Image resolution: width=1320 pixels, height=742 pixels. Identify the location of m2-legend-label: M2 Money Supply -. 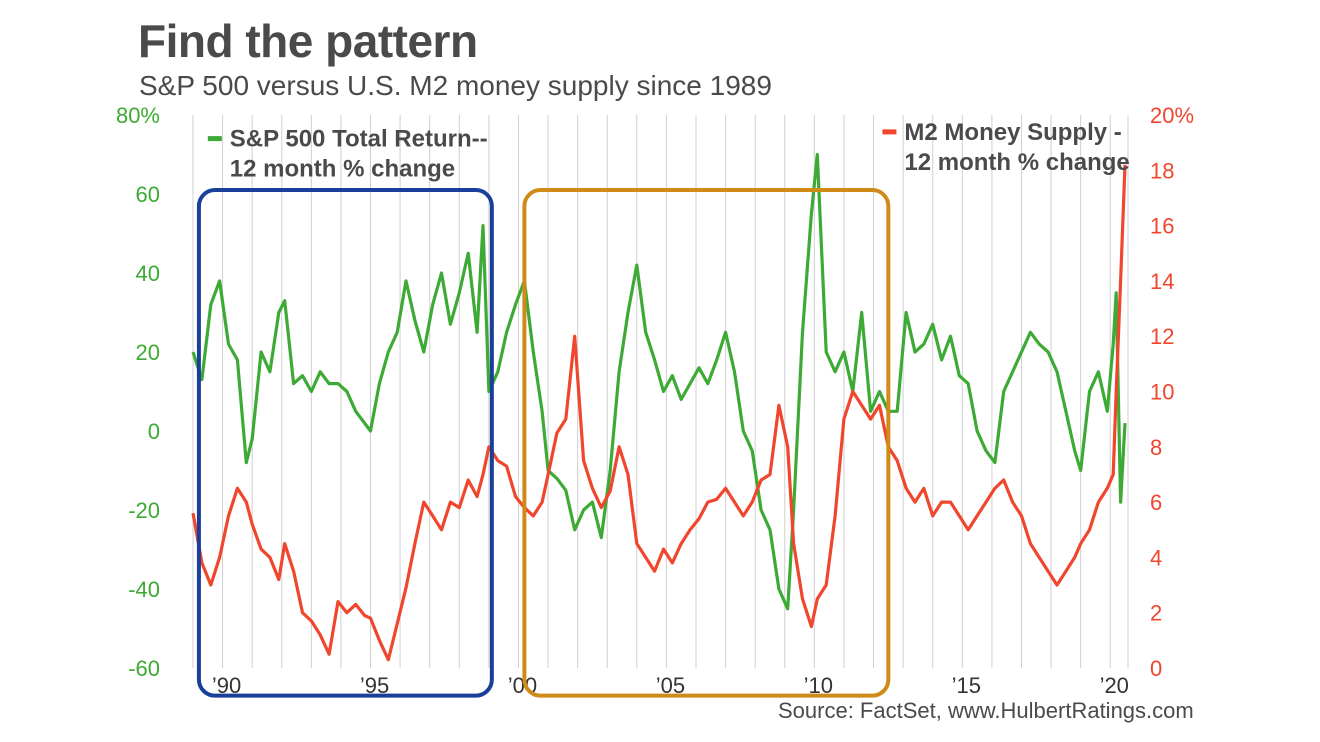
(1012, 132).